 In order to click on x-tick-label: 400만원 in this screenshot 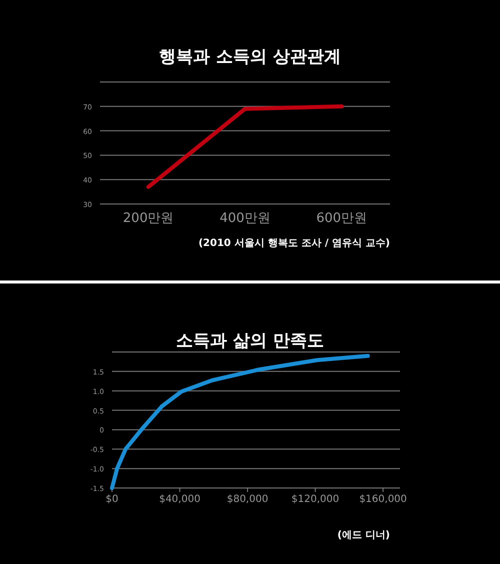, I will do `click(245, 218)`.